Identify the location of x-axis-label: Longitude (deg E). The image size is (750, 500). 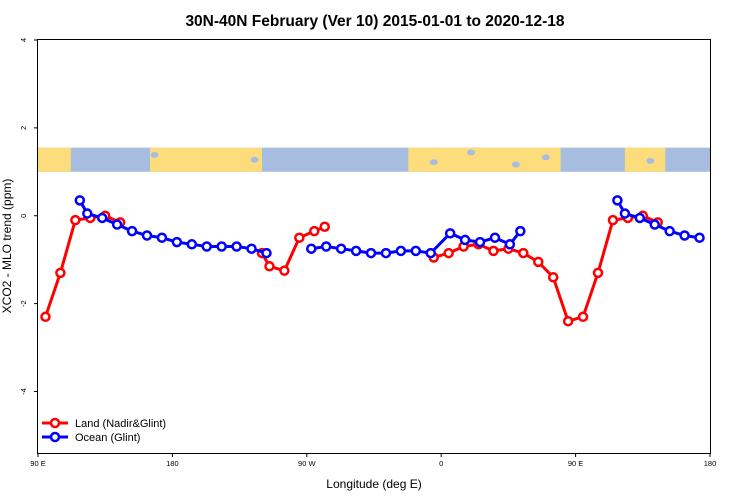
(373, 484).